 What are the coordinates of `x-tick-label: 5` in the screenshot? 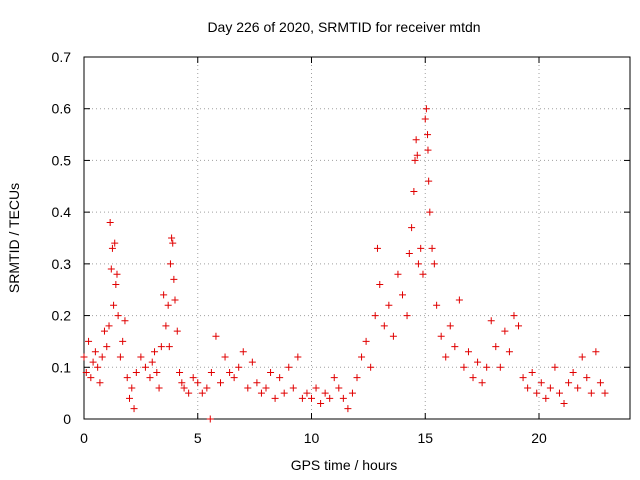 It's located at (198, 438).